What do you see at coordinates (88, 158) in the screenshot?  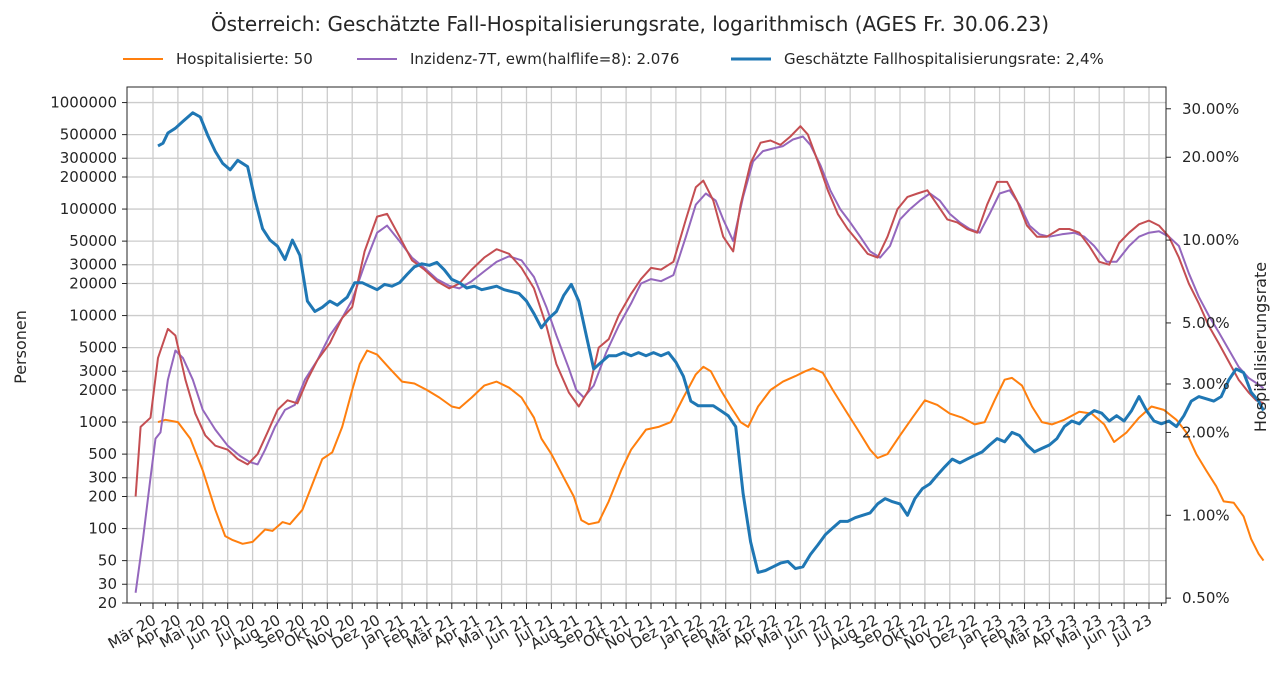 I see `y-tick-label: 300000` at bounding box center [88, 158].